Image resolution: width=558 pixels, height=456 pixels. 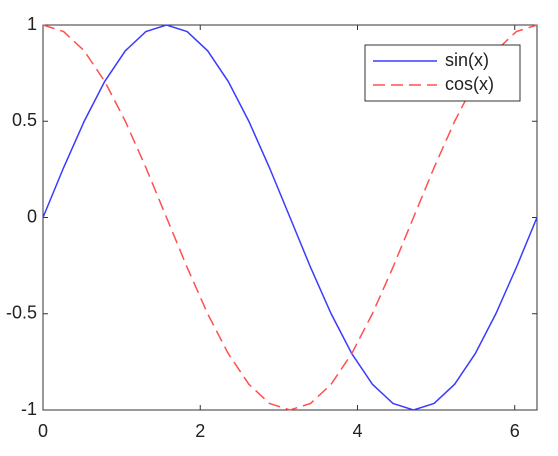 I want to click on legend-label: cos(x), so click(x=469, y=84).